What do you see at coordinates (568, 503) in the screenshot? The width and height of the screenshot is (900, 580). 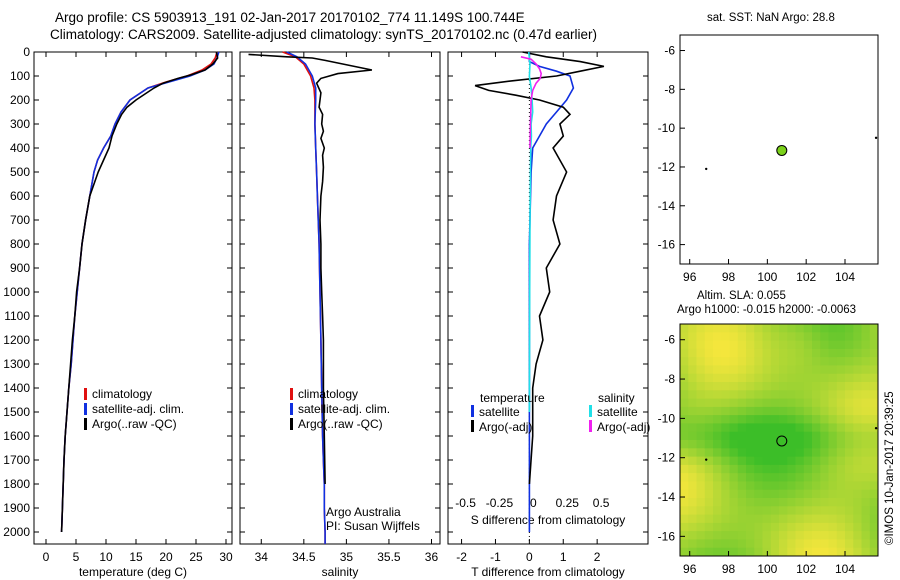 I see `top-tick-label: 0.25` at bounding box center [568, 503].